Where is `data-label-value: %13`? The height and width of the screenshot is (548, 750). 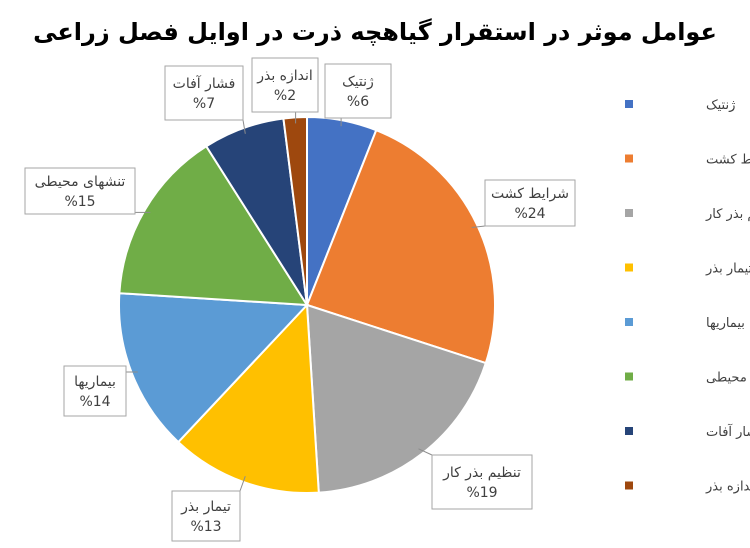
data-label-value: %13 is located at coordinates (205, 527).